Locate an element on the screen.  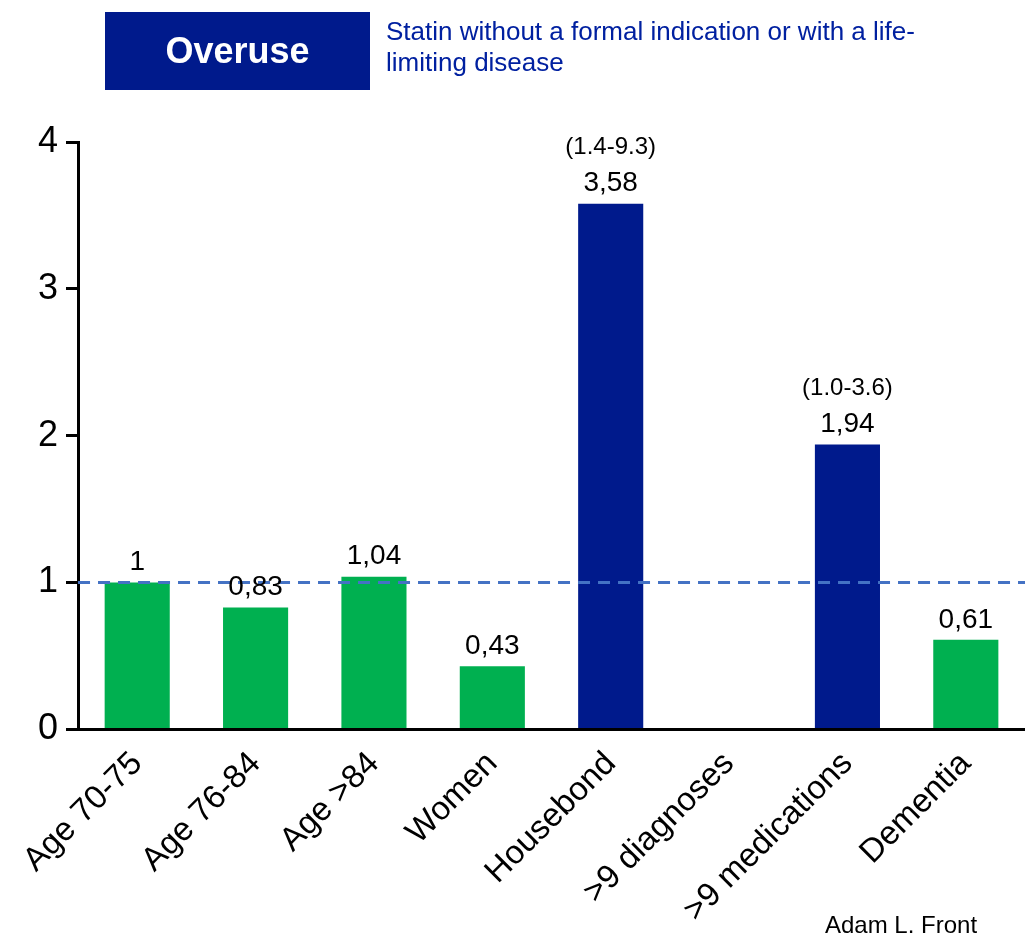
y-tick-label: 4 is located at coordinates (48, 139).